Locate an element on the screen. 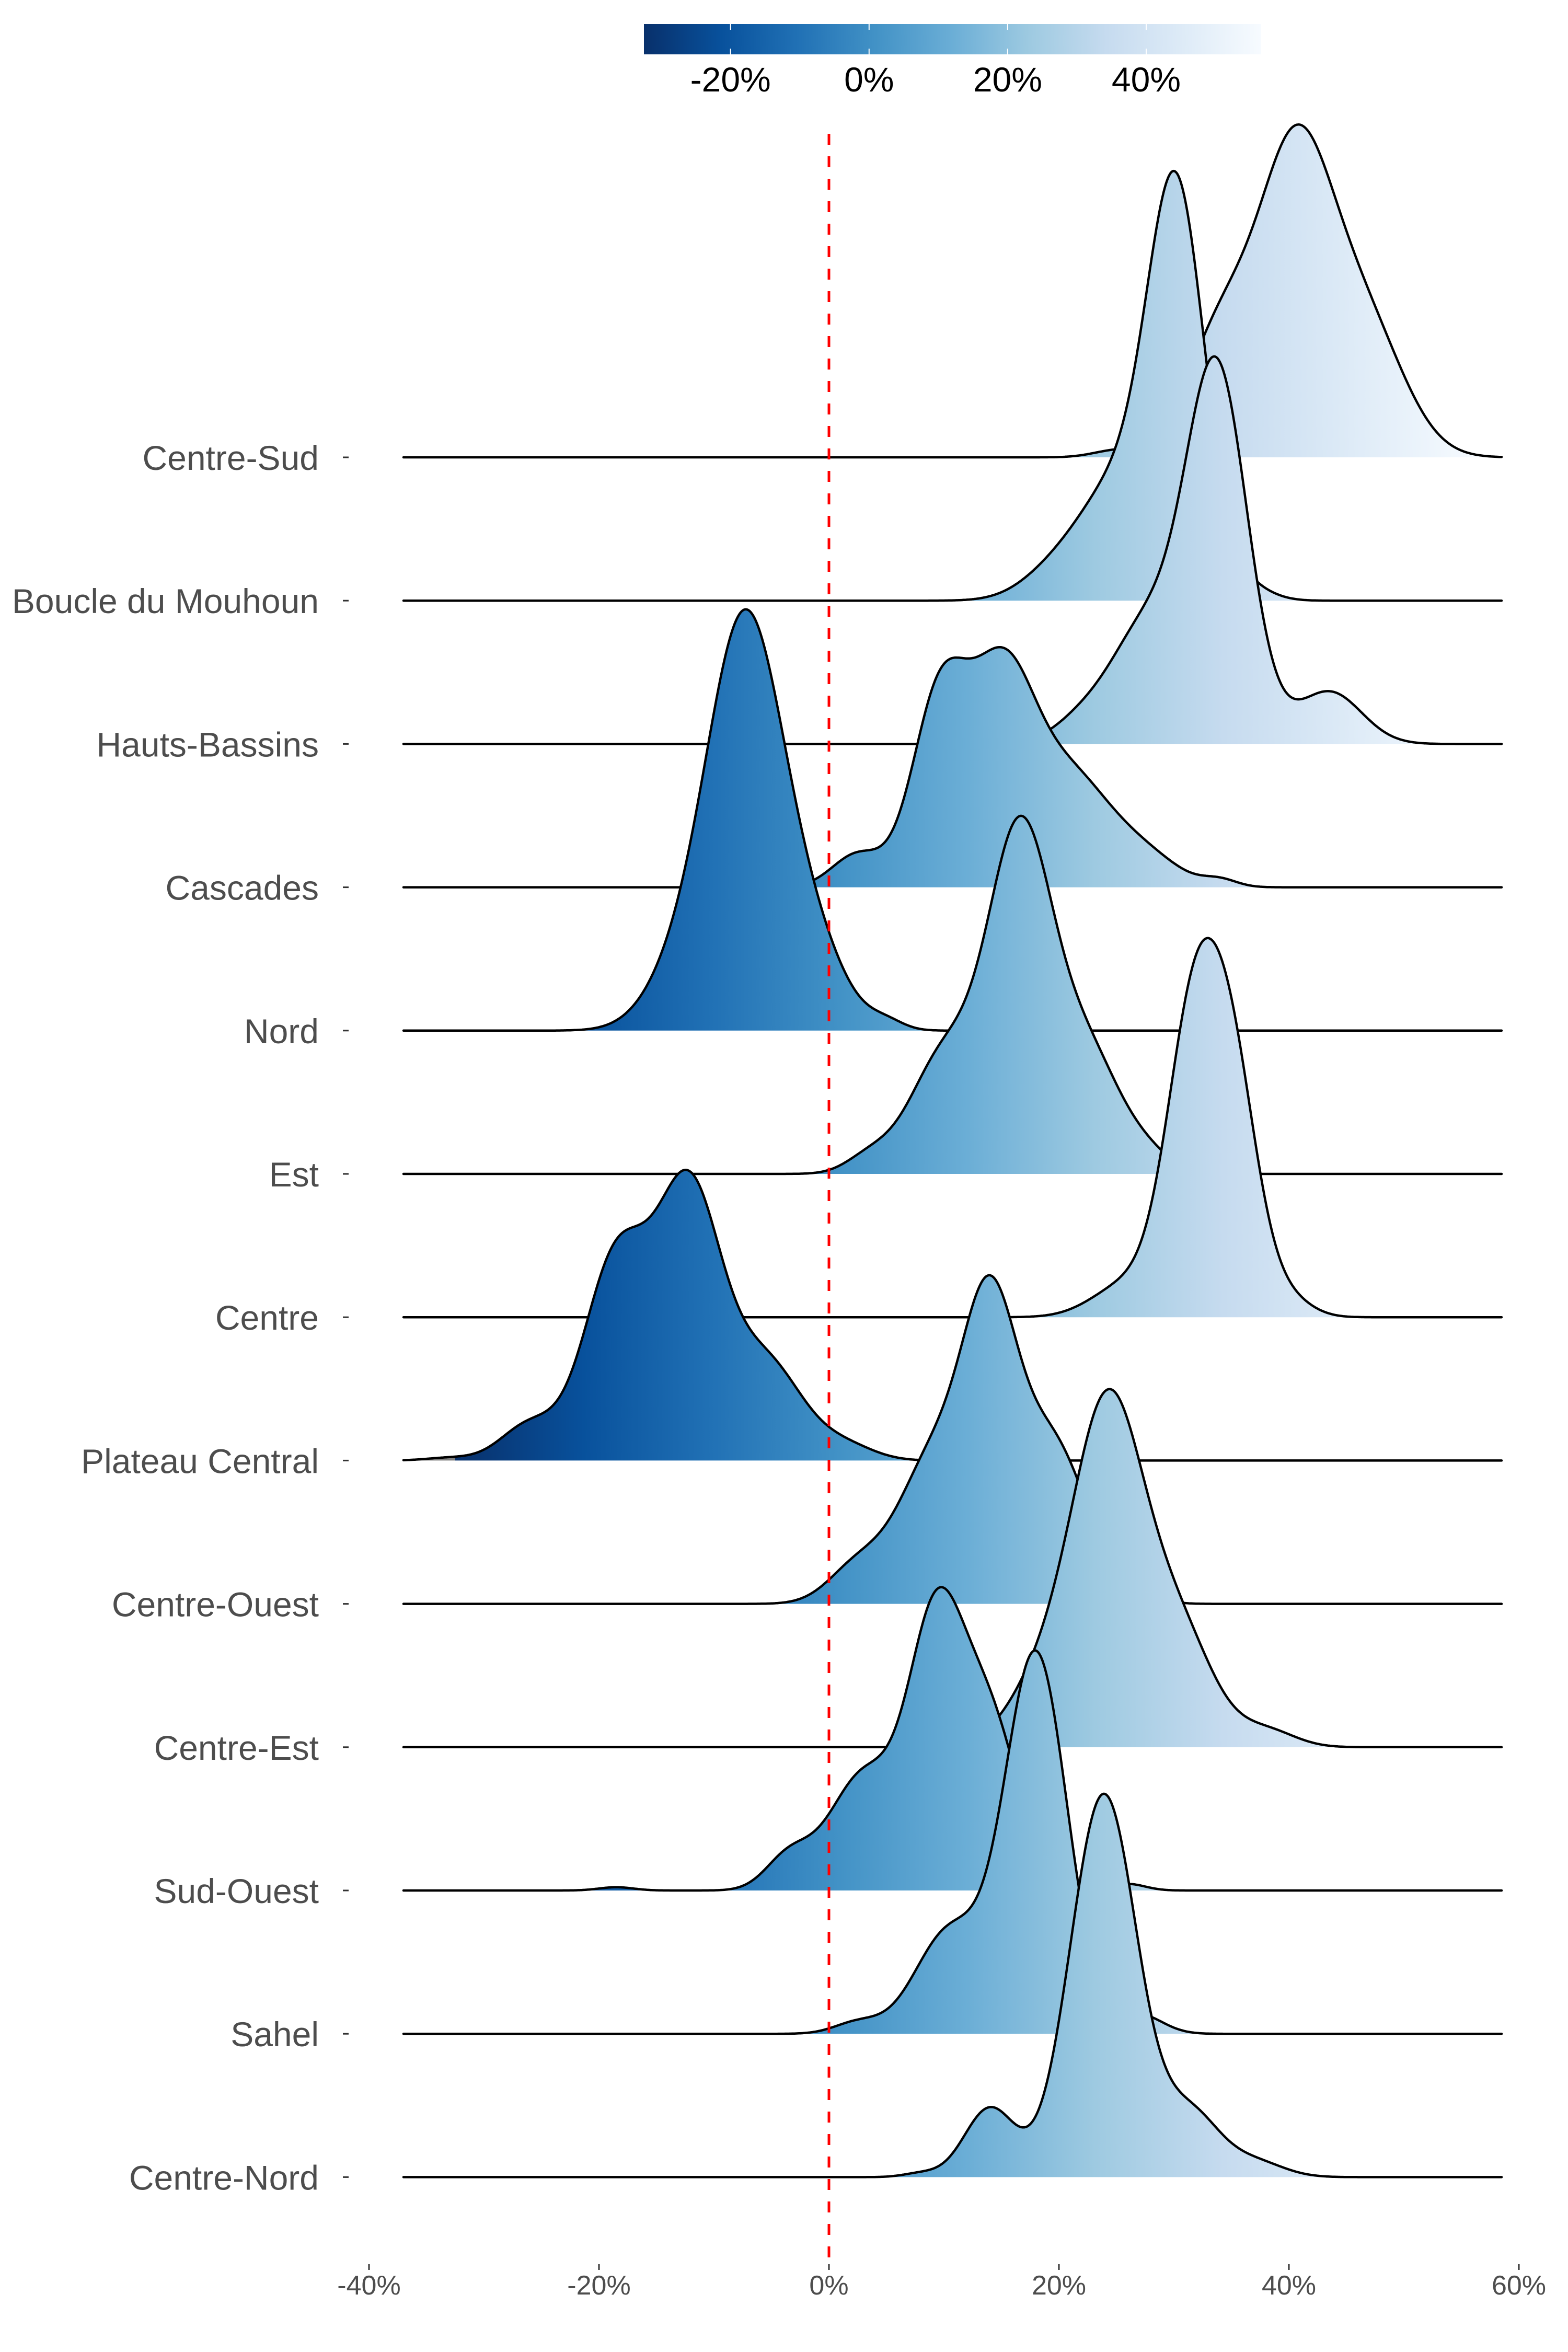 Image resolution: width=1568 pixels, height=2352 pixels. y-tick-label: Boucle du Mouhoun is located at coordinates (165, 601).